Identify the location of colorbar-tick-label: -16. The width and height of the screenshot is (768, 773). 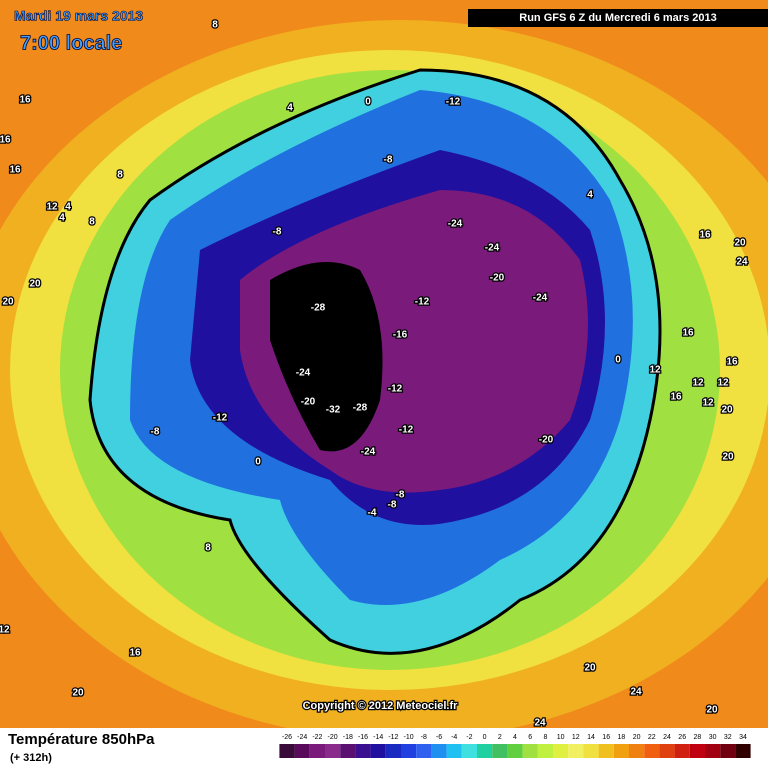
(363, 737).